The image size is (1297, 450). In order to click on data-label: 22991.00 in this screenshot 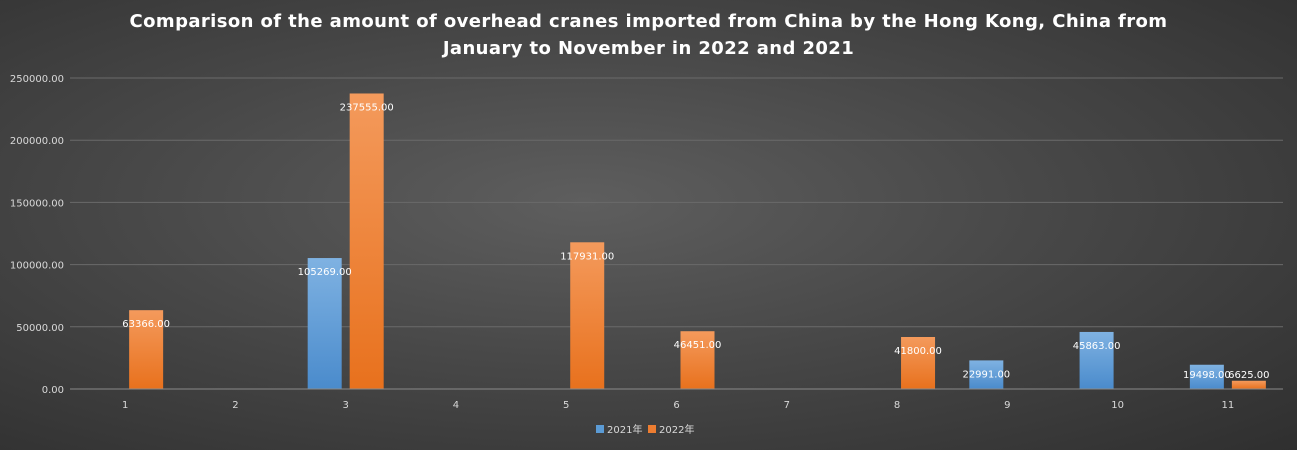, I will do `click(986, 374)`.